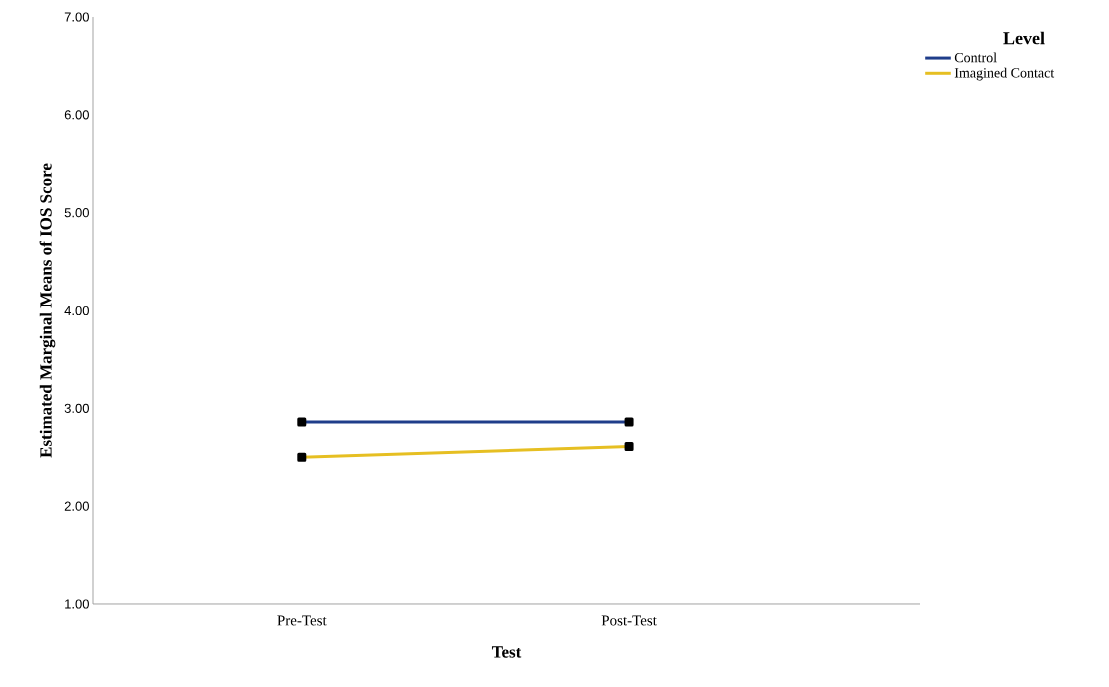 The height and width of the screenshot is (687, 1109). Describe the element at coordinates (76, 17) in the screenshot. I see `y-tick-label: 7.00` at that location.